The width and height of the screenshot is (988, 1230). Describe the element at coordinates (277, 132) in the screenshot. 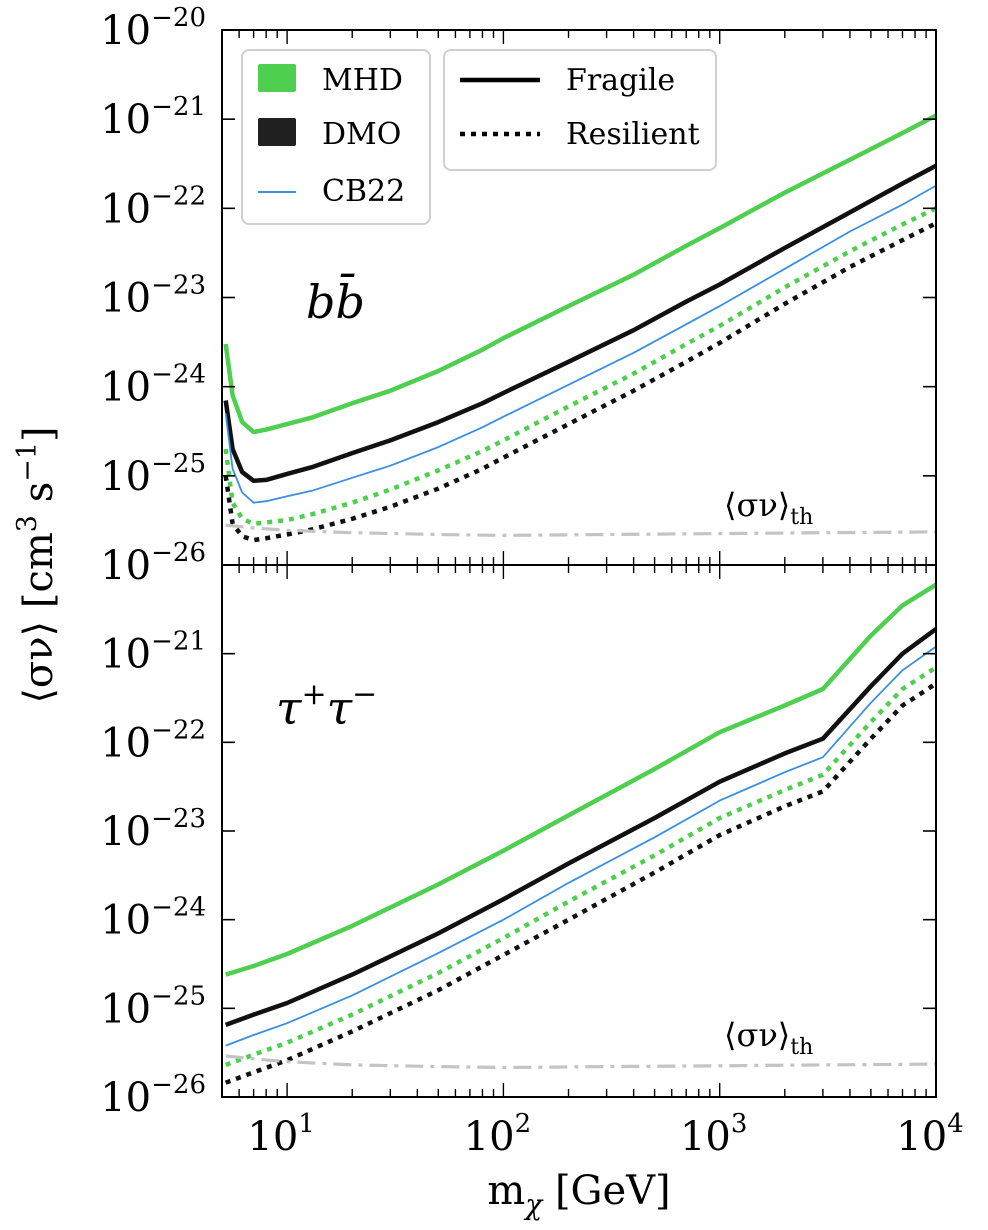

I see `legend-swatch-dmo` at that location.